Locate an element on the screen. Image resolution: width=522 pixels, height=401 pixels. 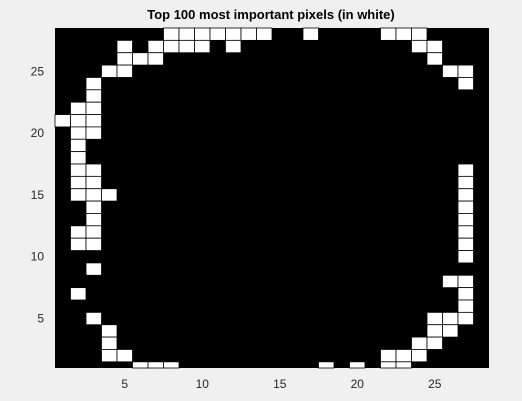
y-axis-ticks: 5 10 15 20 25 is located at coordinates (38, 194).